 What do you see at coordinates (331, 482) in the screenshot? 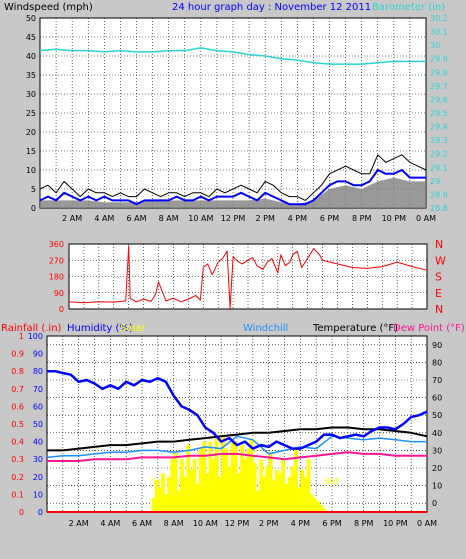
I see `sunset-label: Set` at bounding box center [331, 482].